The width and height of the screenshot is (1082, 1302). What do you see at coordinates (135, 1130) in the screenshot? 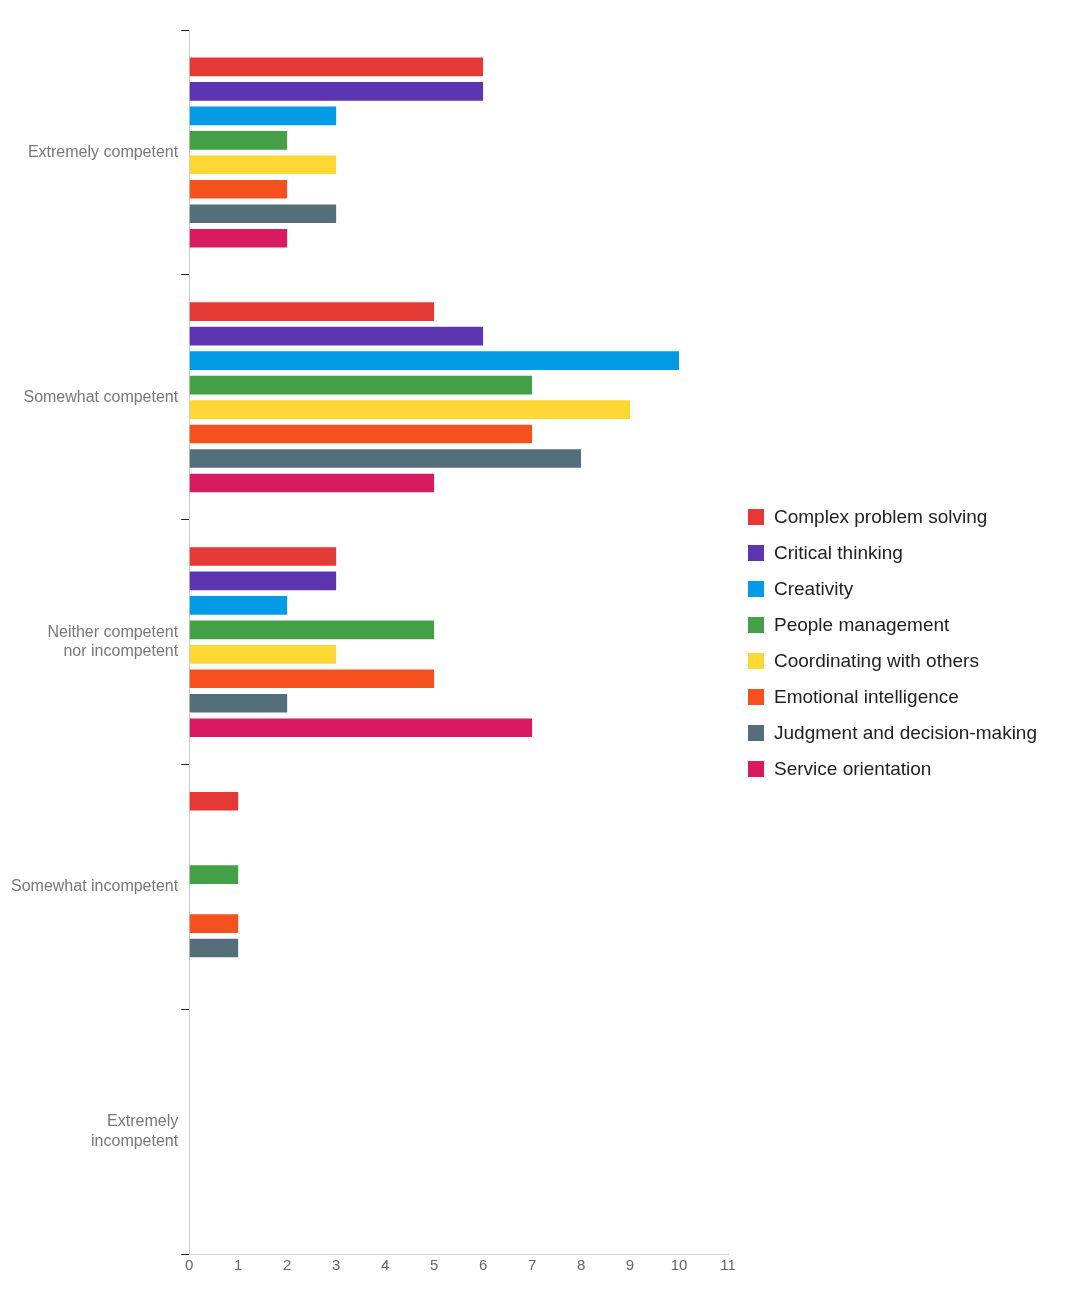
I see `y-tick-label: Extremely incompetent` at bounding box center [135, 1130].